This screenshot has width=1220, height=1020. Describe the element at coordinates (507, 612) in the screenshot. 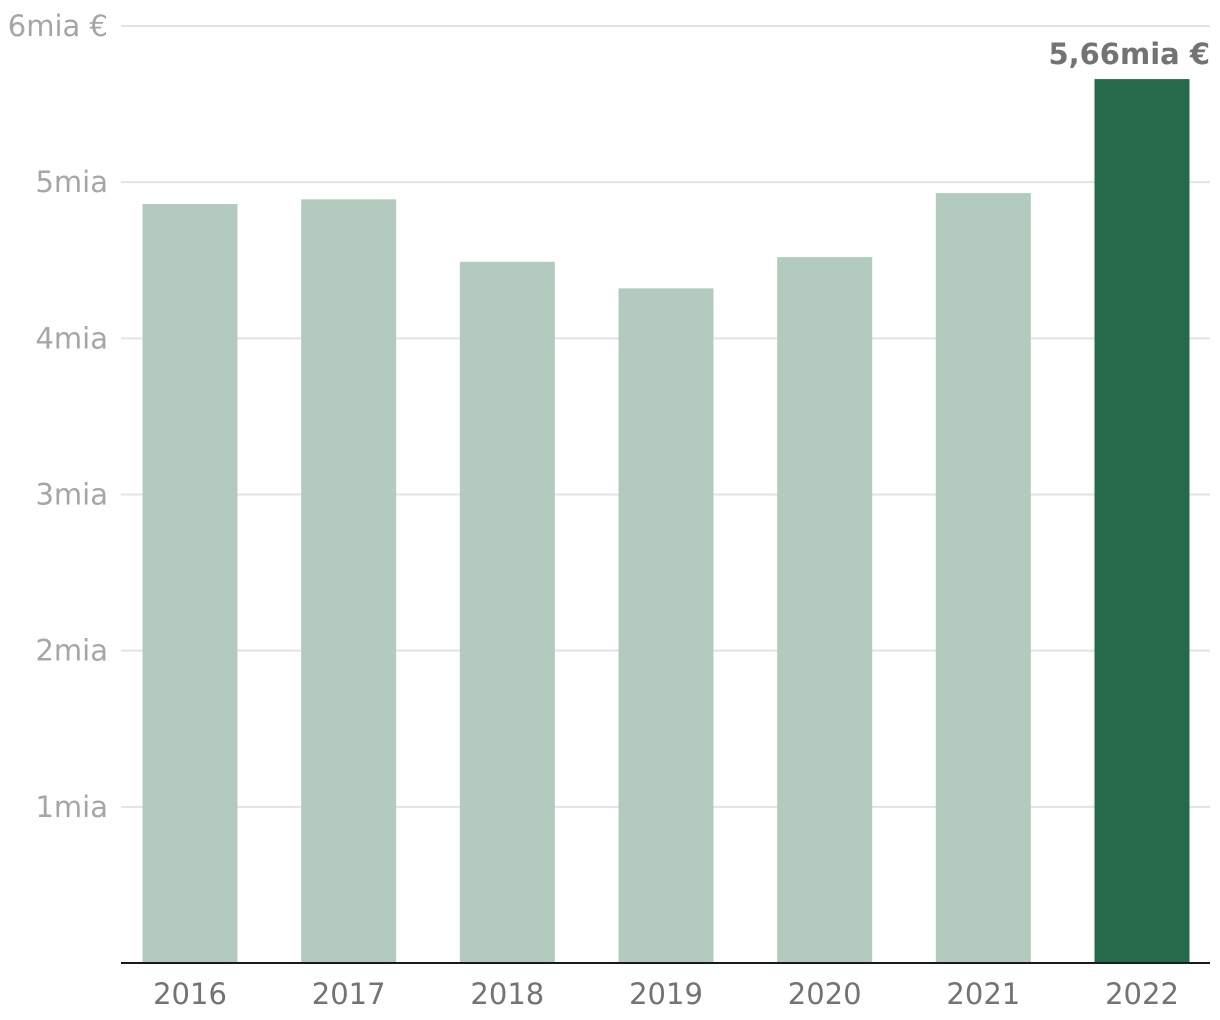

I see `bar-2018` at that location.